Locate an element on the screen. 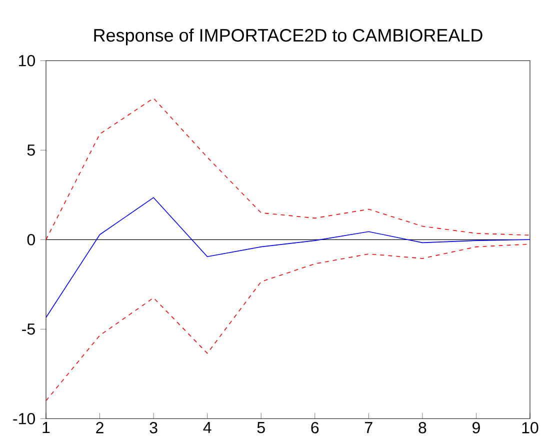 This screenshot has height=448, width=558. x-tick-label: 7 is located at coordinates (368, 428).